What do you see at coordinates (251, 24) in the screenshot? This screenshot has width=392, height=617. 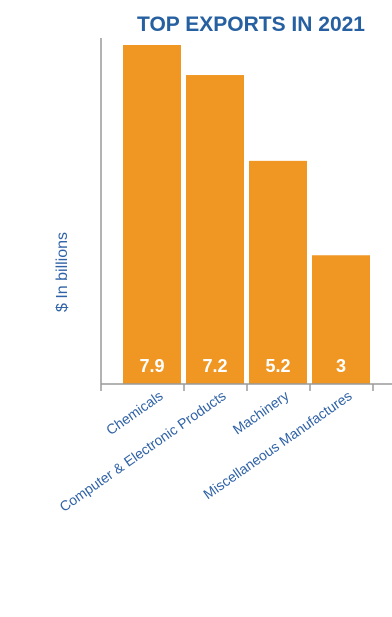 I see `chart-title: TOP EXPORTS IN 2021` at bounding box center [251, 24].